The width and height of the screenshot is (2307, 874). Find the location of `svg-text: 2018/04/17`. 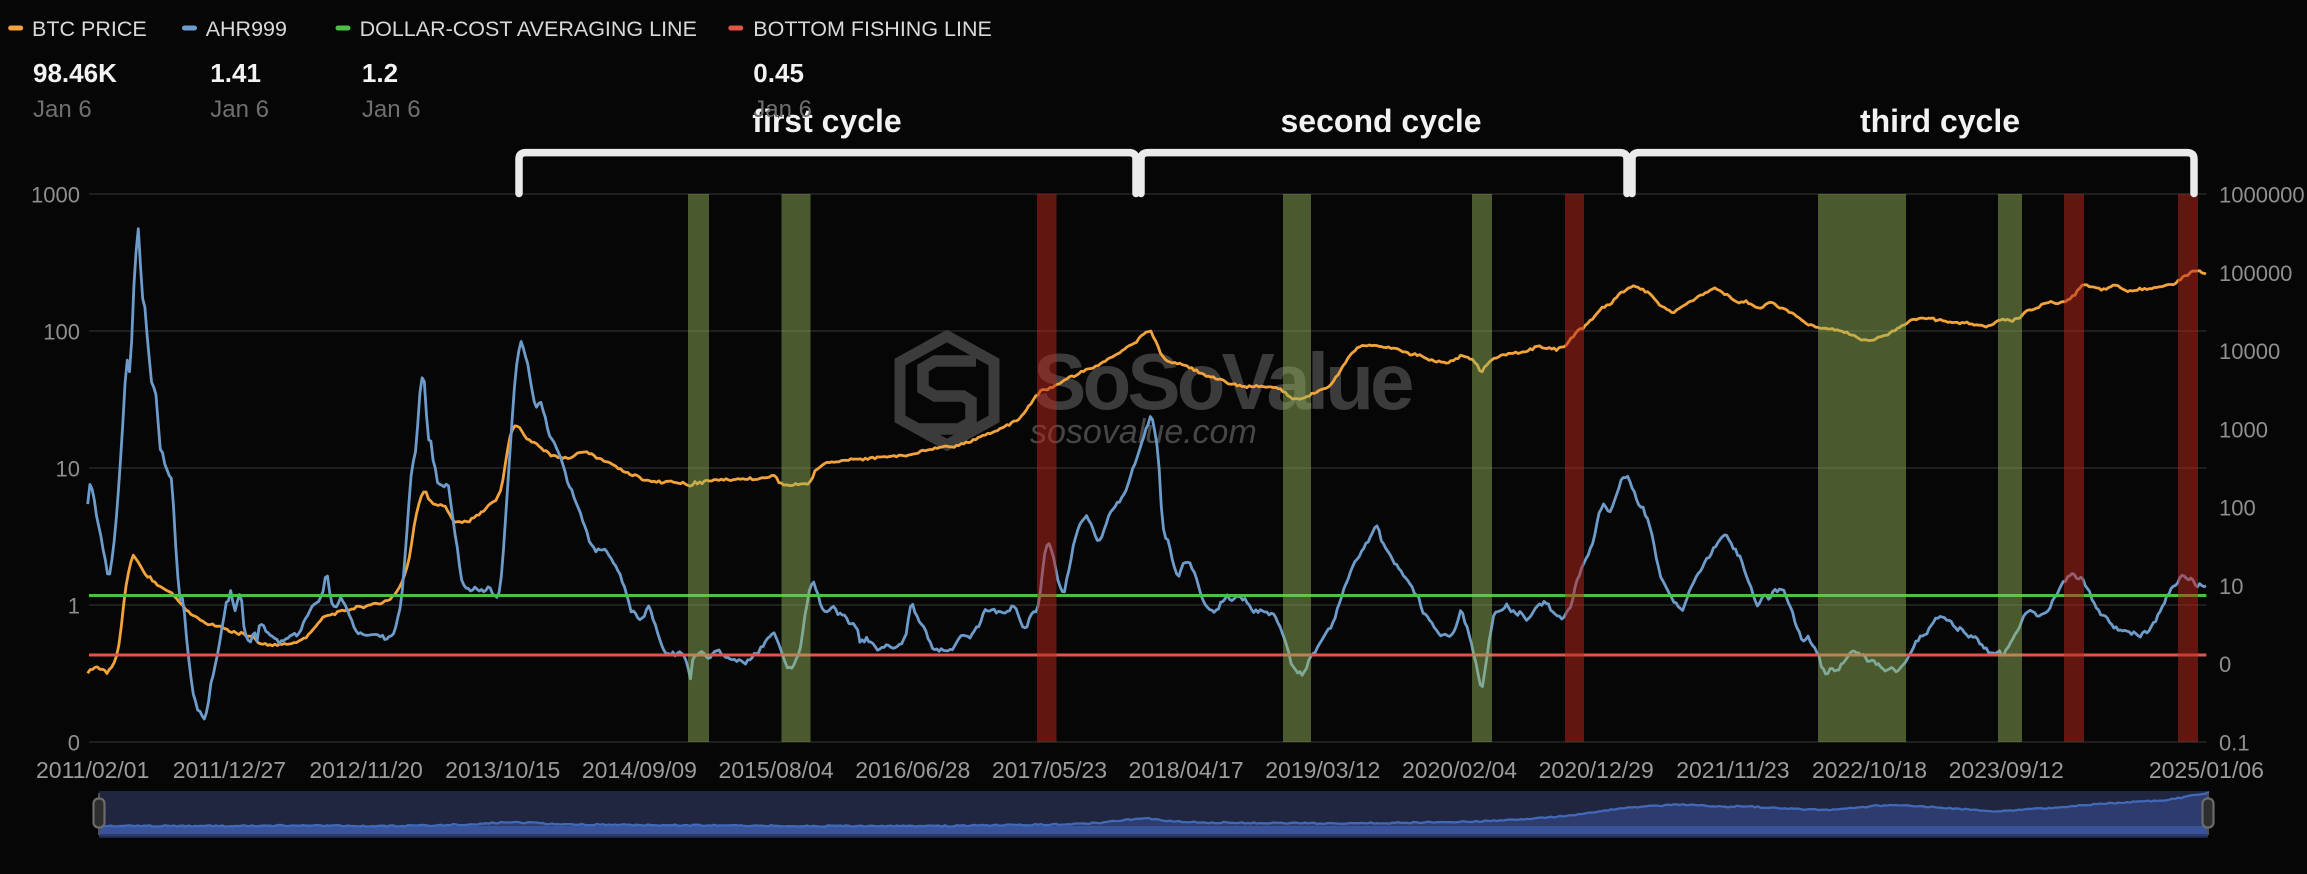

svg-text: 2018/04/17 is located at coordinates (1186, 770).